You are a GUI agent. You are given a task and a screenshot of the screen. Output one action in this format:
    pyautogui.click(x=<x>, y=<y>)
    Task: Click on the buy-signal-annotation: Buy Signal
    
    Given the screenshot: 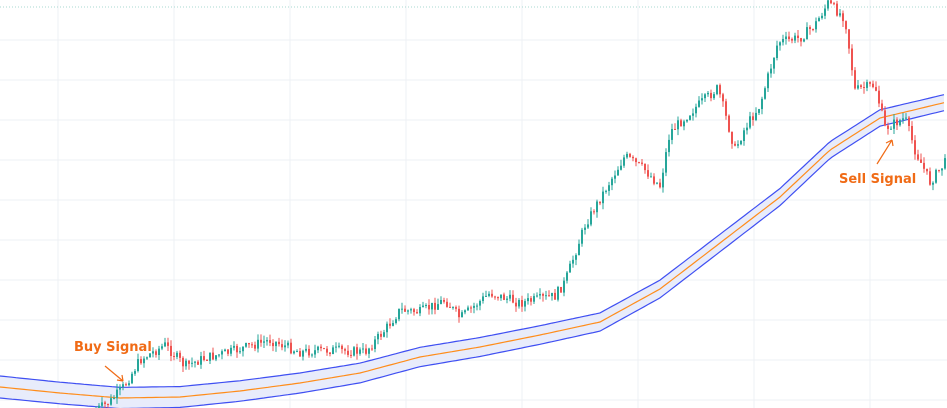 What is the action you would take?
    pyautogui.click(x=113, y=361)
    